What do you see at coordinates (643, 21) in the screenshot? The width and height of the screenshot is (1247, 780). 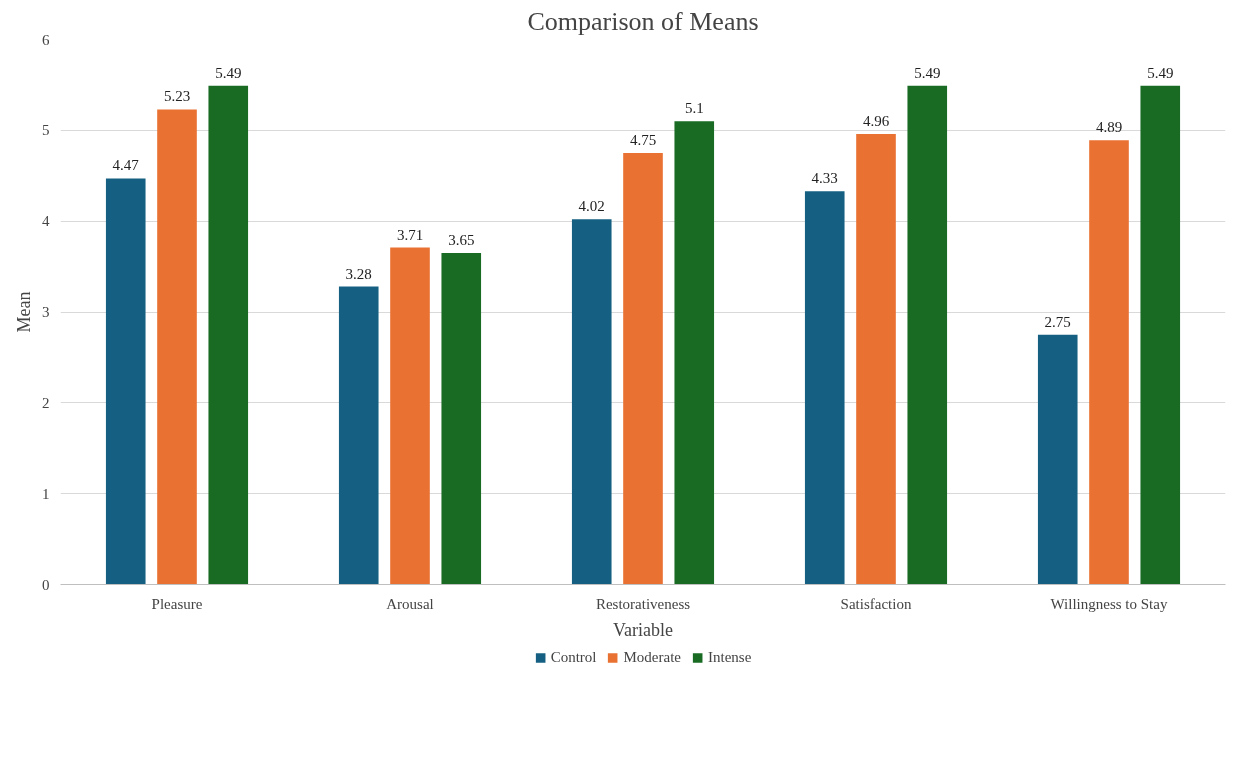 I see `chart-title: Comparison of Means` at bounding box center [643, 21].